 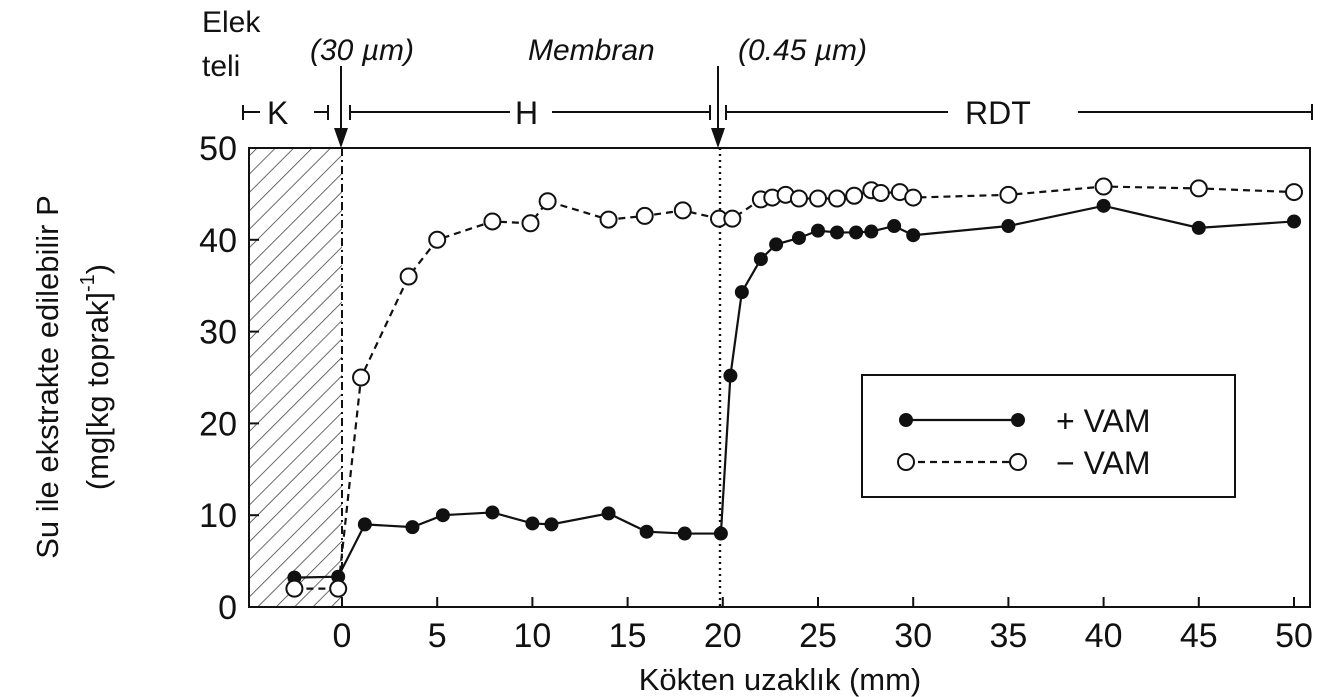 I want to click on zone-k-bracket, so click(x=285, y=112).